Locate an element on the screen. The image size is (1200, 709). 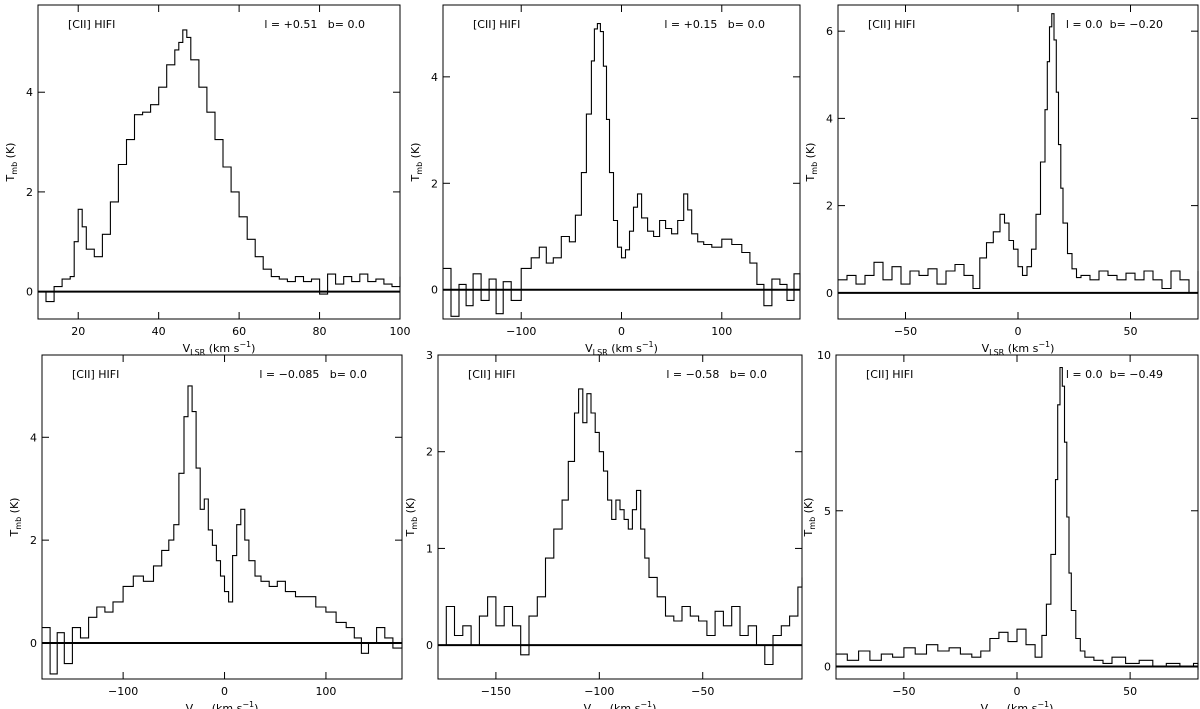
x-tick-label: −150 is located at coordinates (496, 691).